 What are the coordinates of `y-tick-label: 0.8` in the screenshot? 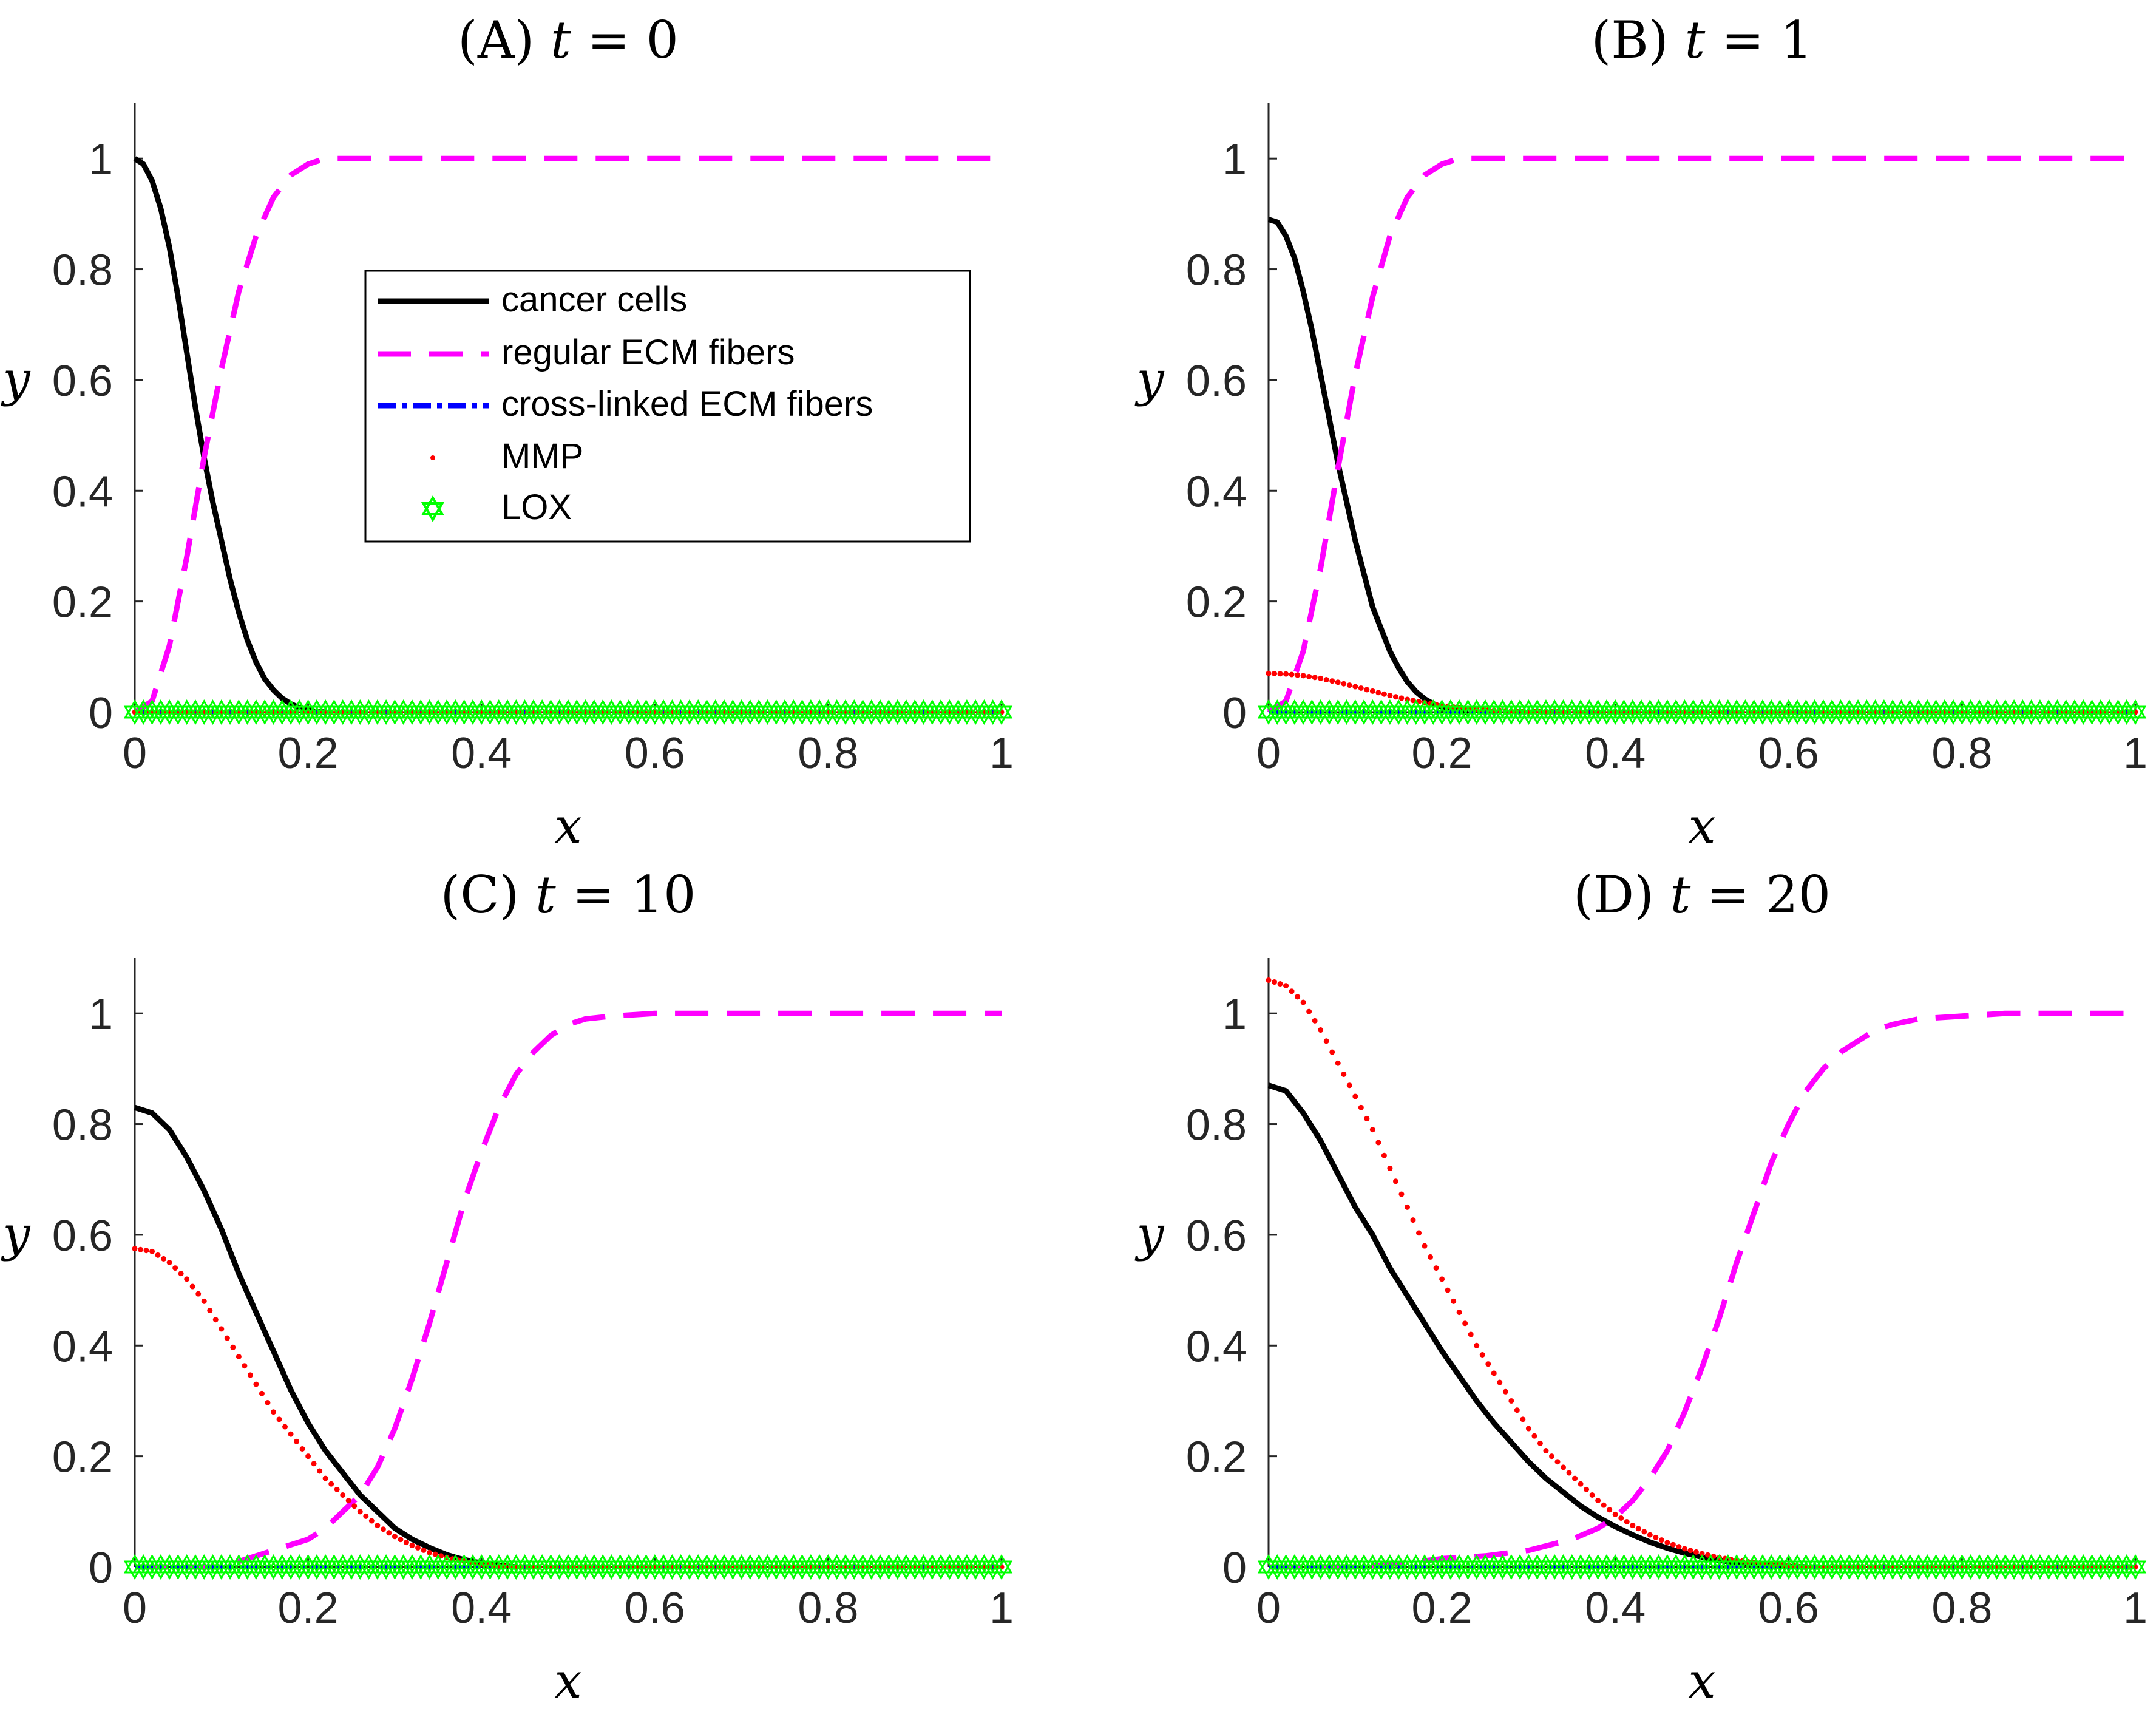 It's located at (82, 1125).